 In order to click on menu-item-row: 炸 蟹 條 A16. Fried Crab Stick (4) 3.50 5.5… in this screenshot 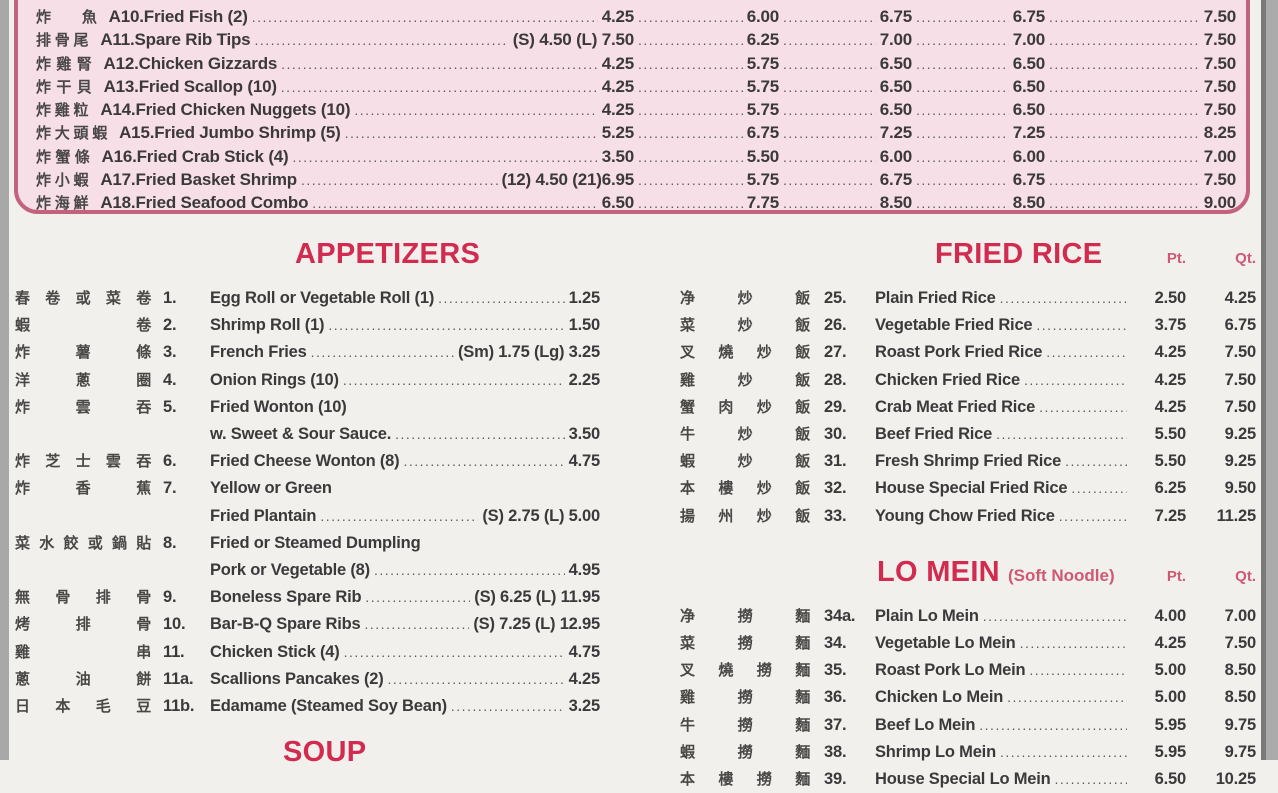, I will do `click(636, 157)`.